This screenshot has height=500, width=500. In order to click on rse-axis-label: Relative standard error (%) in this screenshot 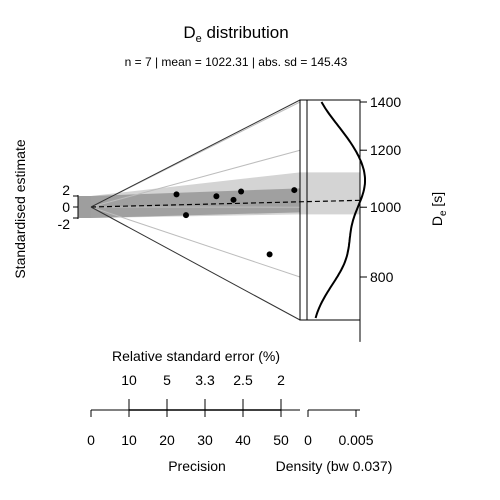, I will do `click(196, 356)`.